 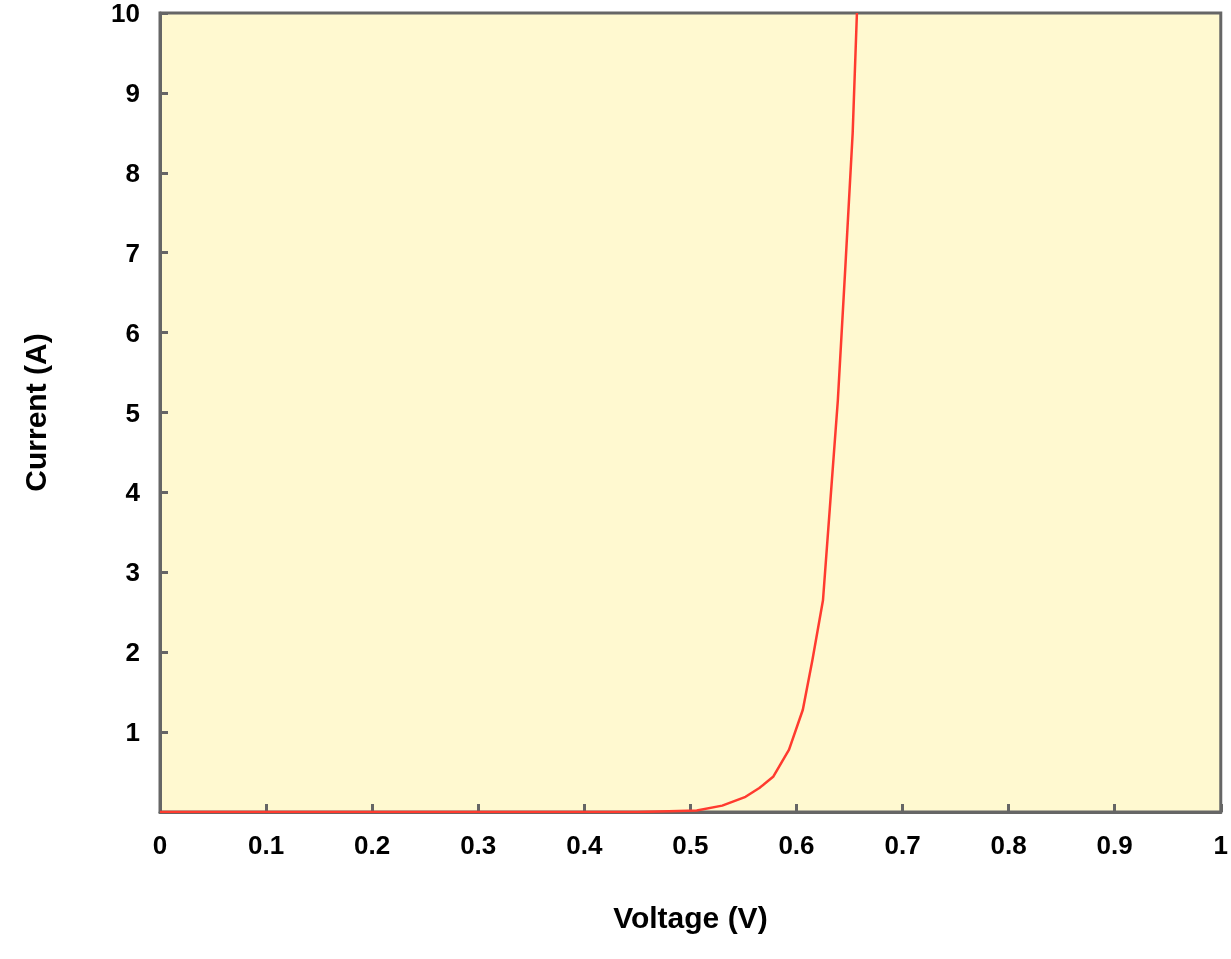 What do you see at coordinates (266, 845) in the screenshot?
I see `x-tick-label: 0.1` at bounding box center [266, 845].